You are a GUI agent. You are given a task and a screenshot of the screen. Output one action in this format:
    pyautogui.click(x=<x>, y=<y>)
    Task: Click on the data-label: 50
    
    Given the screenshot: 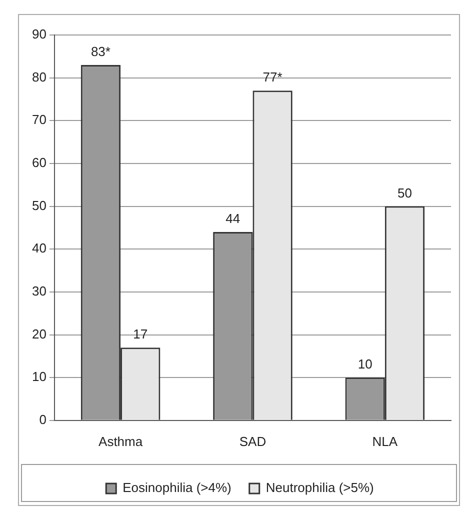 What is the action you would take?
    pyautogui.click(x=405, y=192)
    